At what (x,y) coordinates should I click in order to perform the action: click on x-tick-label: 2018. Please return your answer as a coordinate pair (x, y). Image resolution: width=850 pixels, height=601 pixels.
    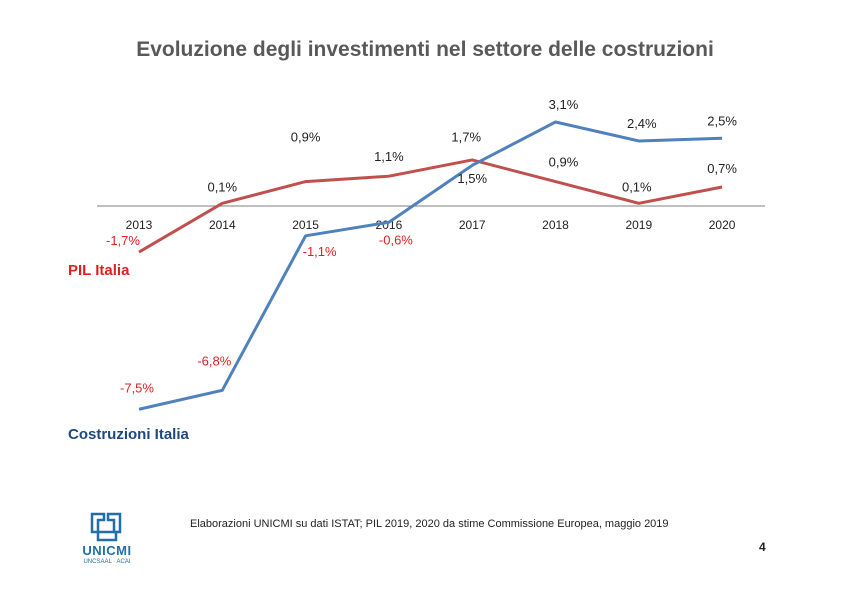
    Looking at the image, I should click on (555, 225).